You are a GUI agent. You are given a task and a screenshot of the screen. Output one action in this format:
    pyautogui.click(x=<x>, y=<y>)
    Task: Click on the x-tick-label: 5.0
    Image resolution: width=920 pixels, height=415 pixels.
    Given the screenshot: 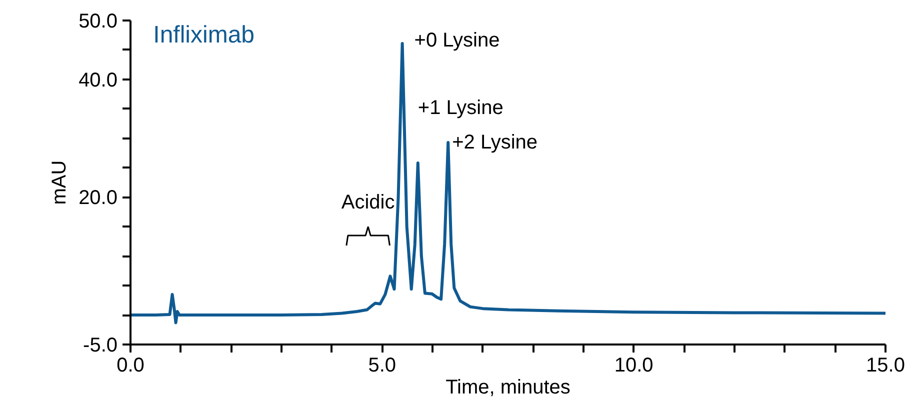 What is the action you would take?
    pyautogui.click(x=382, y=365)
    